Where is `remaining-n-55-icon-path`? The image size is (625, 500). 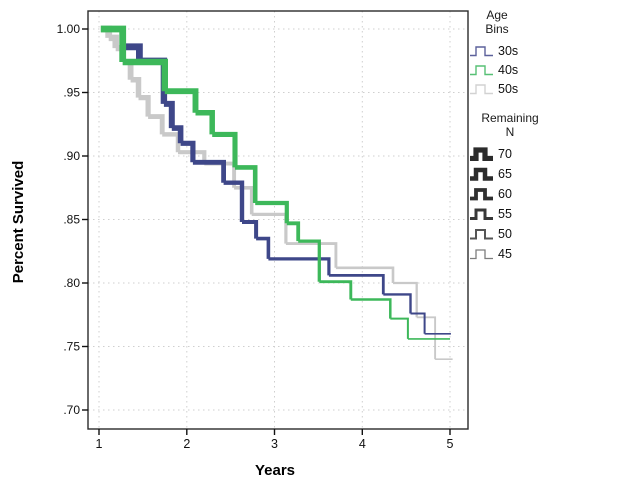
remaining-n-55-icon-path is located at coordinates (481, 214).